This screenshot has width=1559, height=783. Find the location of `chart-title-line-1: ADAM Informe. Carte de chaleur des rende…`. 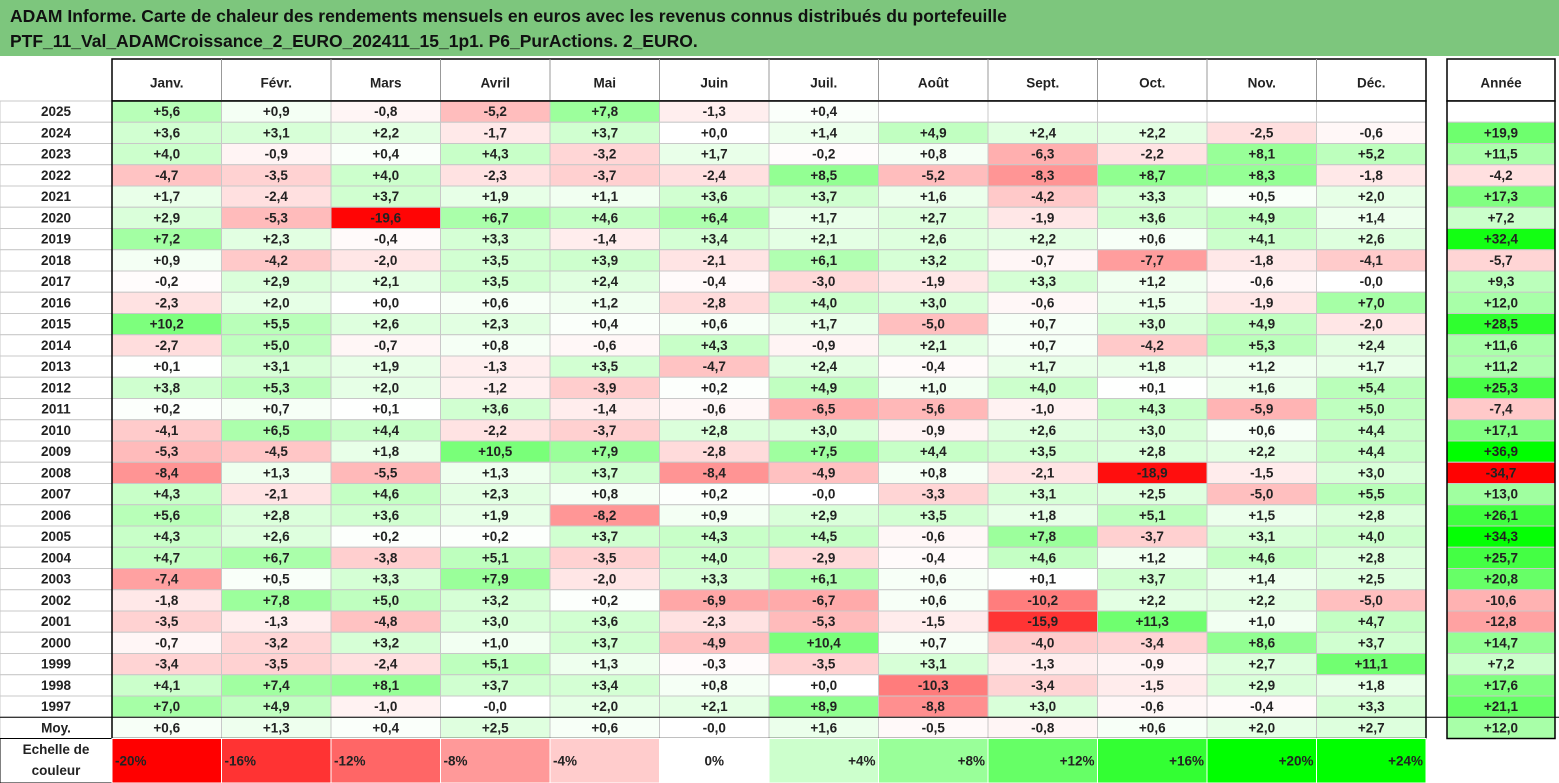

chart-title-line-1: ADAM Informe. Carte de chaleur des rende… is located at coordinates (508, 16).